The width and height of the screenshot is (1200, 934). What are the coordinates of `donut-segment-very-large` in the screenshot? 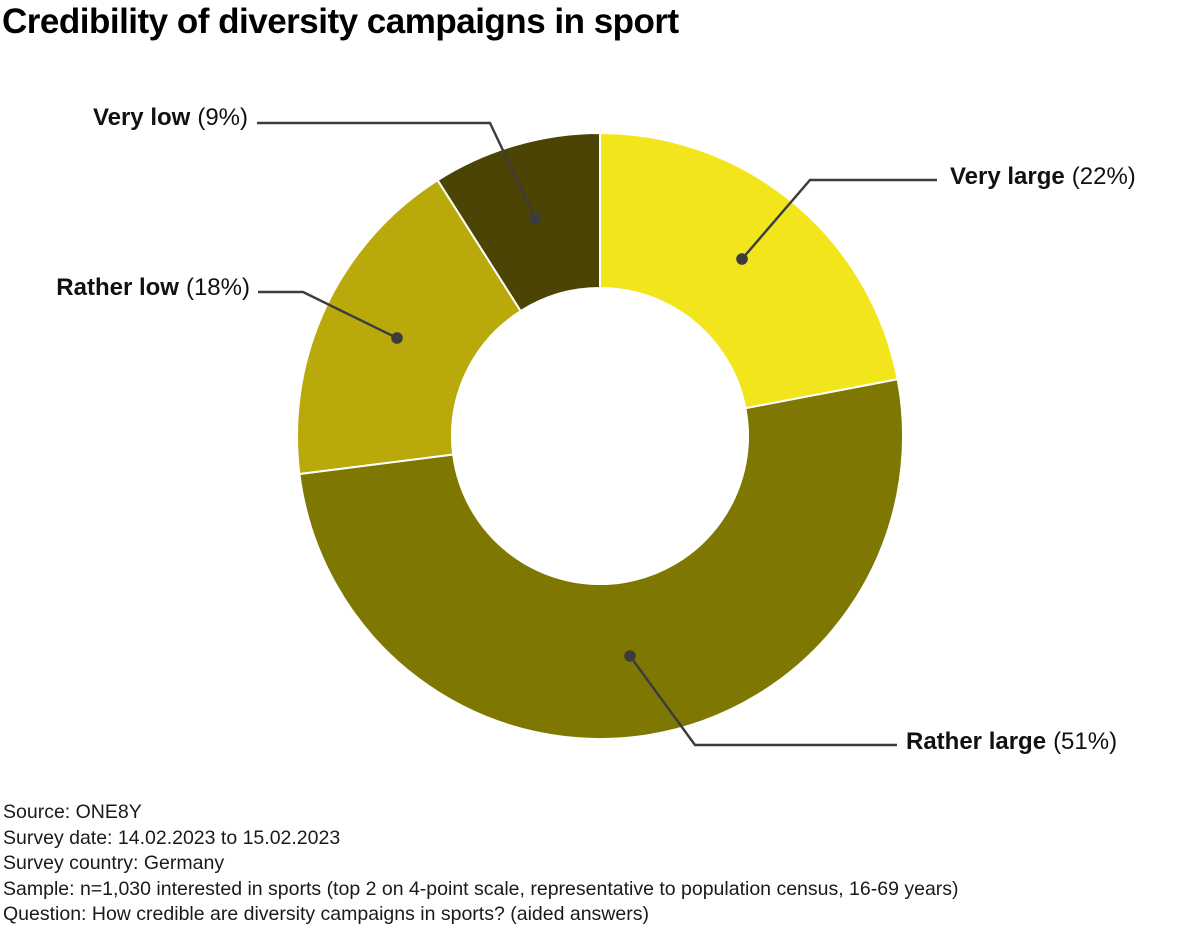 It's located at (749, 271).